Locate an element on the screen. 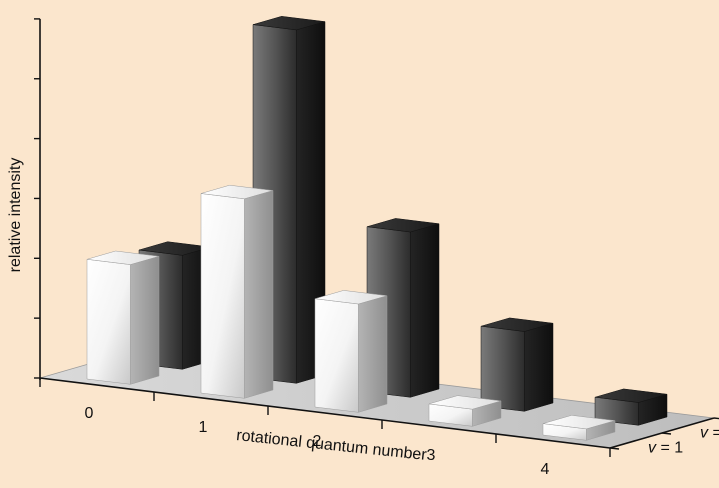 This screenshot has width=719, height=488. x-axis-line is located at coordinates (325, 413).